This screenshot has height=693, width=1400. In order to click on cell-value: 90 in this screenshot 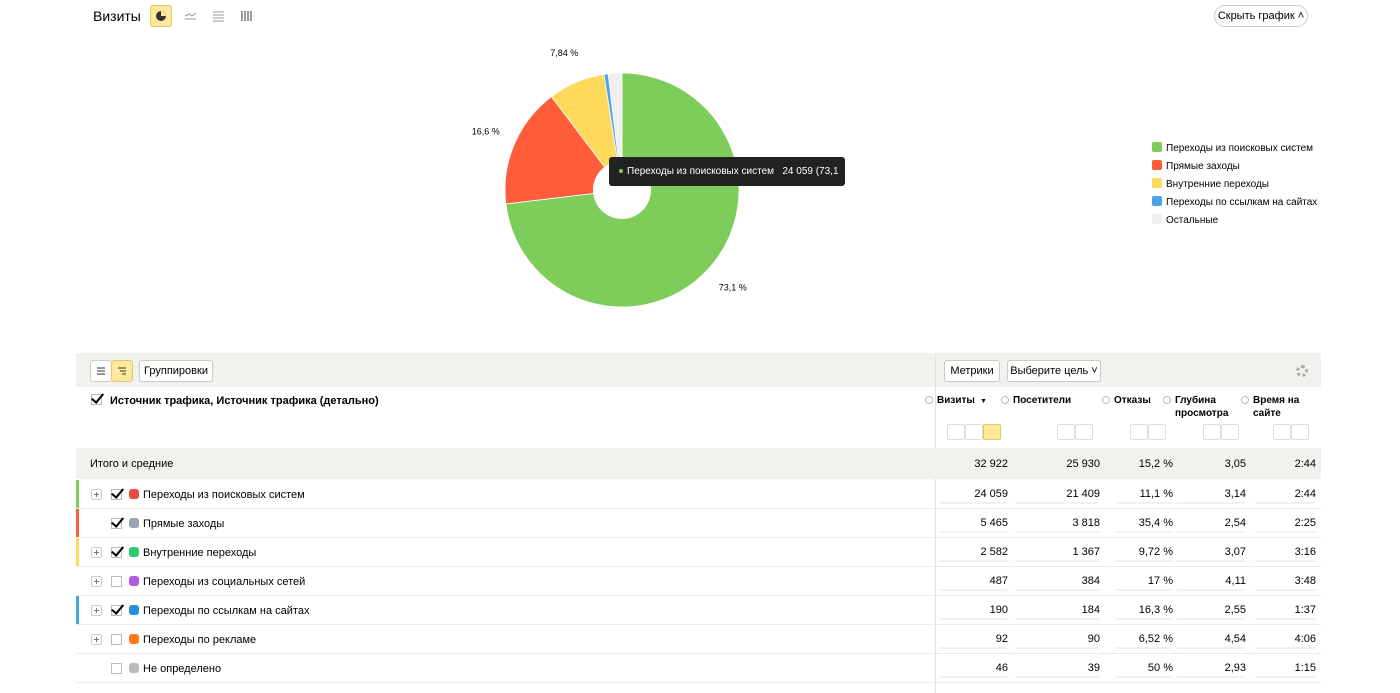, I will do `click(1093, 639)`.